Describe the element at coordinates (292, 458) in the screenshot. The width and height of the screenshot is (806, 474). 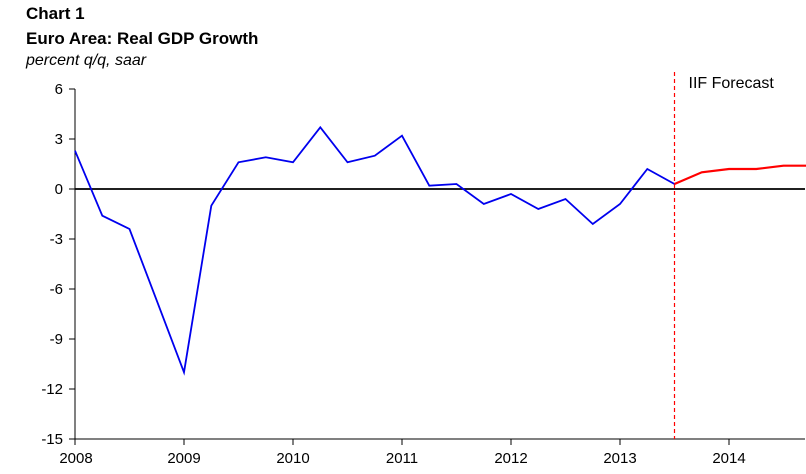
I see `x-tick-label: 2010` at that location.